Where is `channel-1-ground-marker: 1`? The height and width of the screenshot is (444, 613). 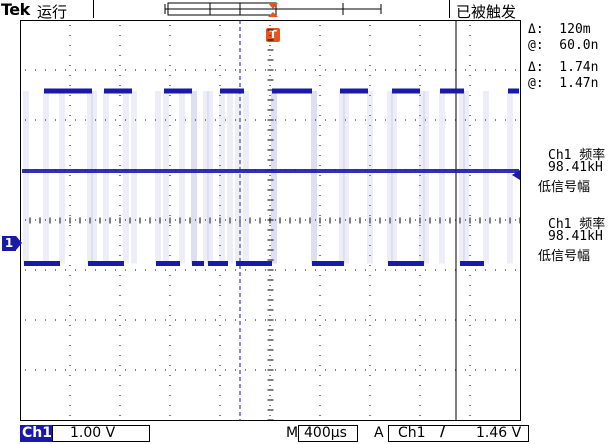
channel-1-ground-marker: 1 is located at coordinates (12, 243).